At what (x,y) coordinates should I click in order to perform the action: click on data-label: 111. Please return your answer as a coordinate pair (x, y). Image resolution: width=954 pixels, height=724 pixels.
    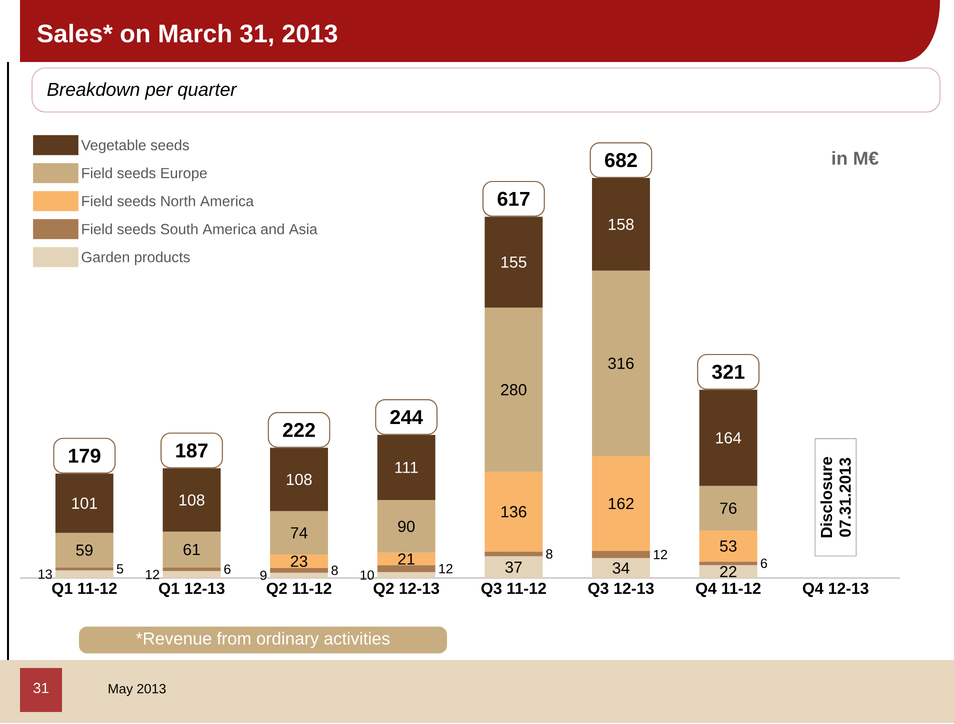
    Looking at the image, I should click on (406, 467).